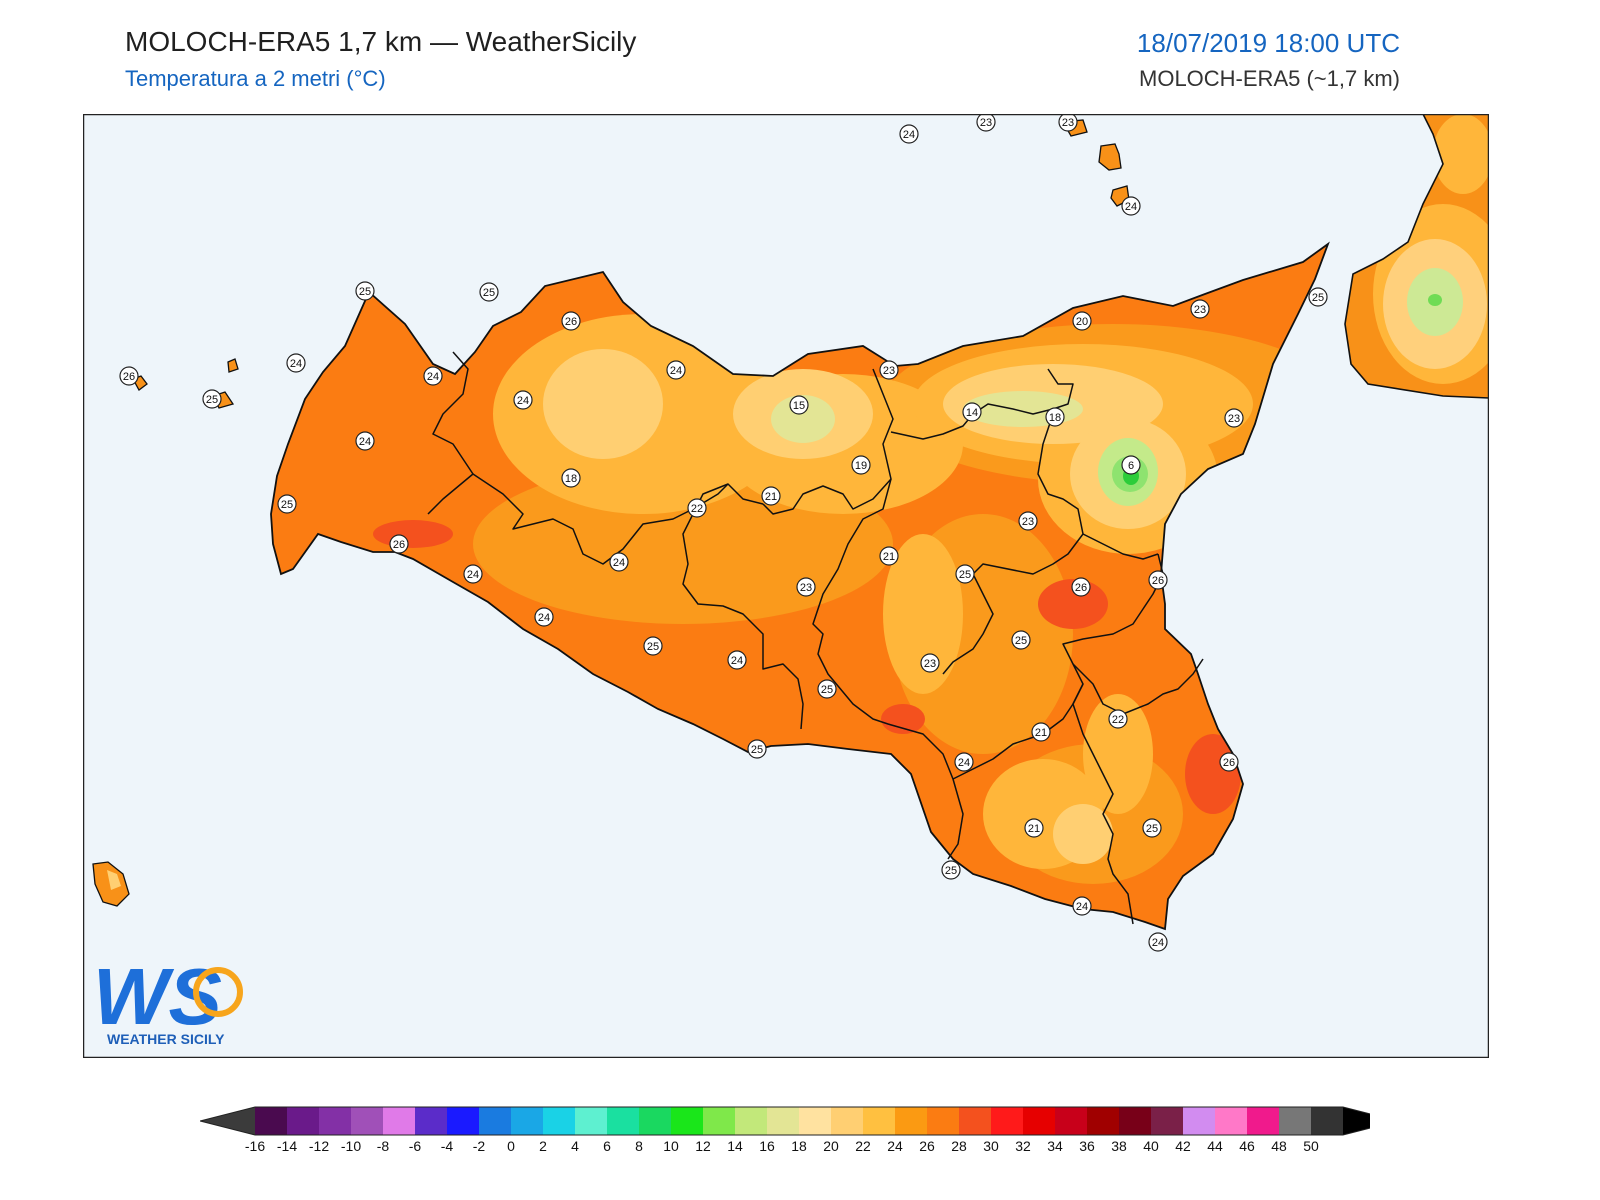 The image size is (1600, 1200). Describe the element at coordinates (799, 406) in the screenshot. I see `station-value: 15` at that location.